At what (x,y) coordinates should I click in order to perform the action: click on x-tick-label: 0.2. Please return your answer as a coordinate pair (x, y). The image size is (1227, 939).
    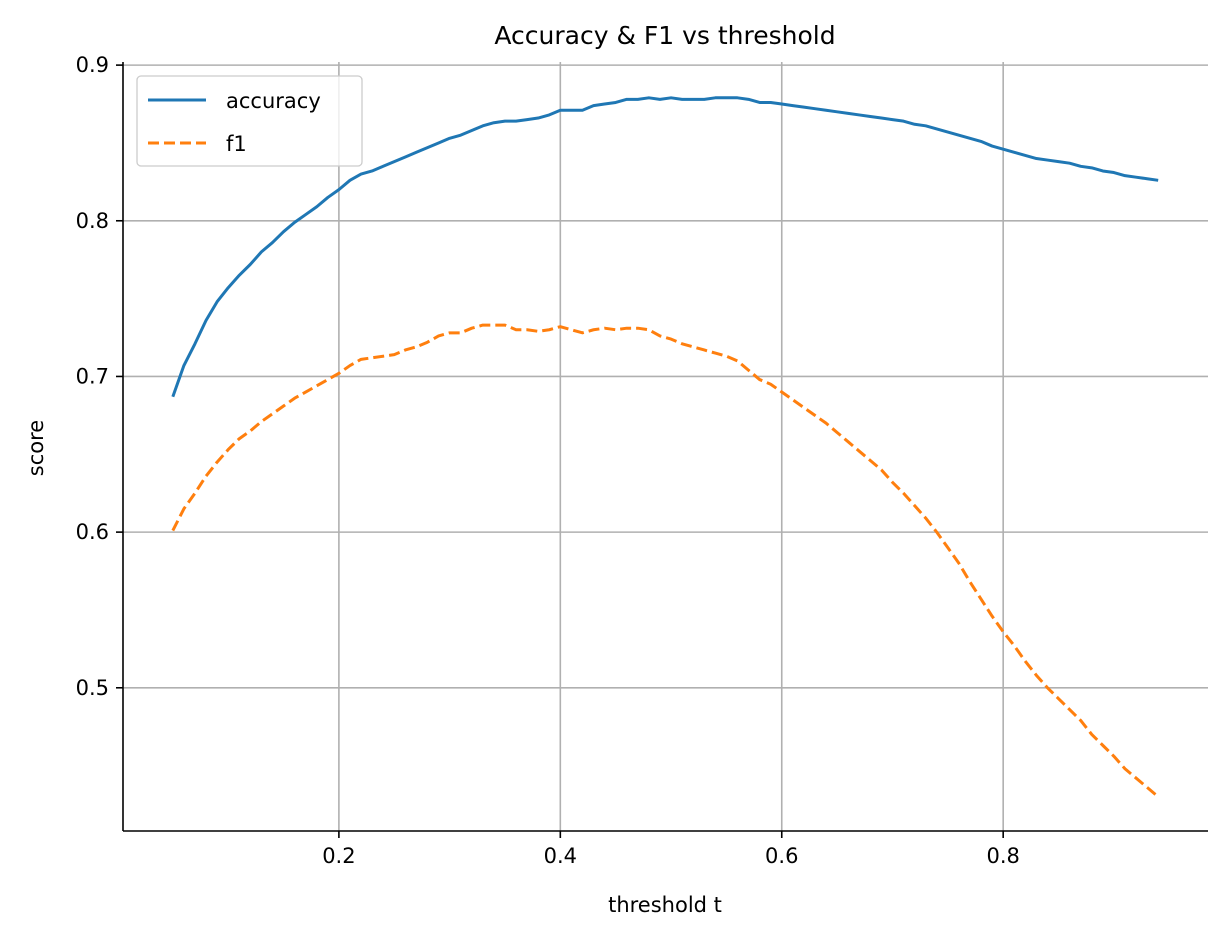
    Looking at the image, I should click on (338, 856).